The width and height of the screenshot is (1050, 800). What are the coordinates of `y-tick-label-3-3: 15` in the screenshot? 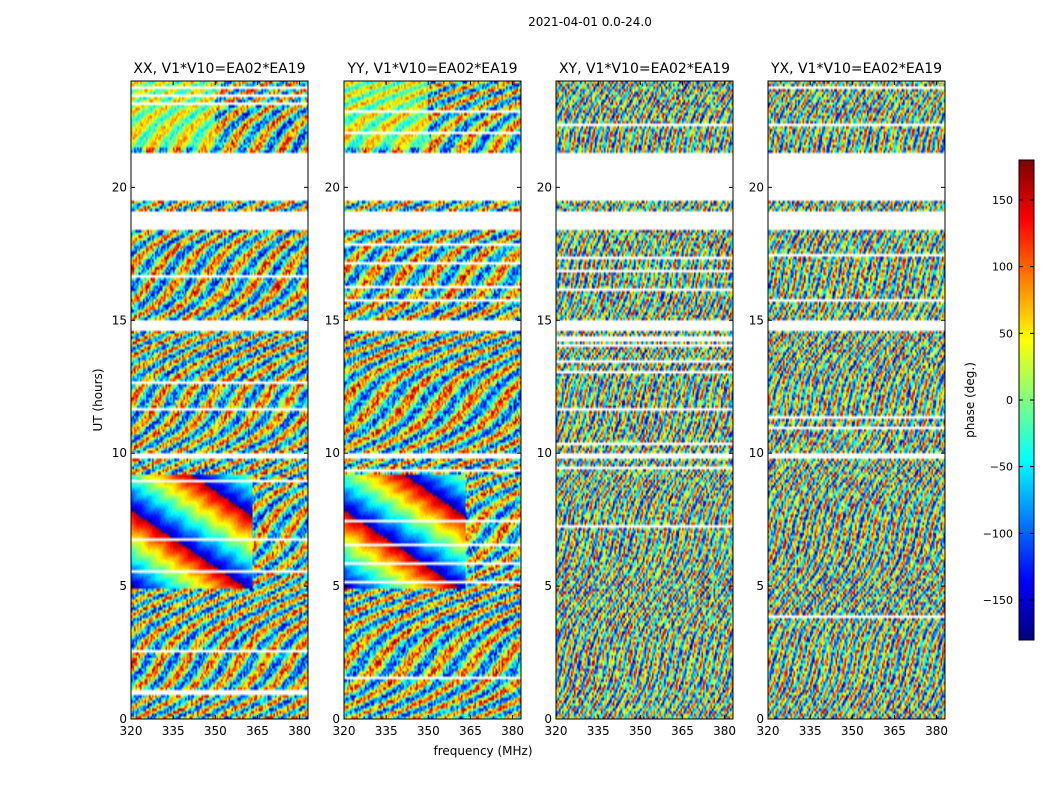 It's located at (756, 320).